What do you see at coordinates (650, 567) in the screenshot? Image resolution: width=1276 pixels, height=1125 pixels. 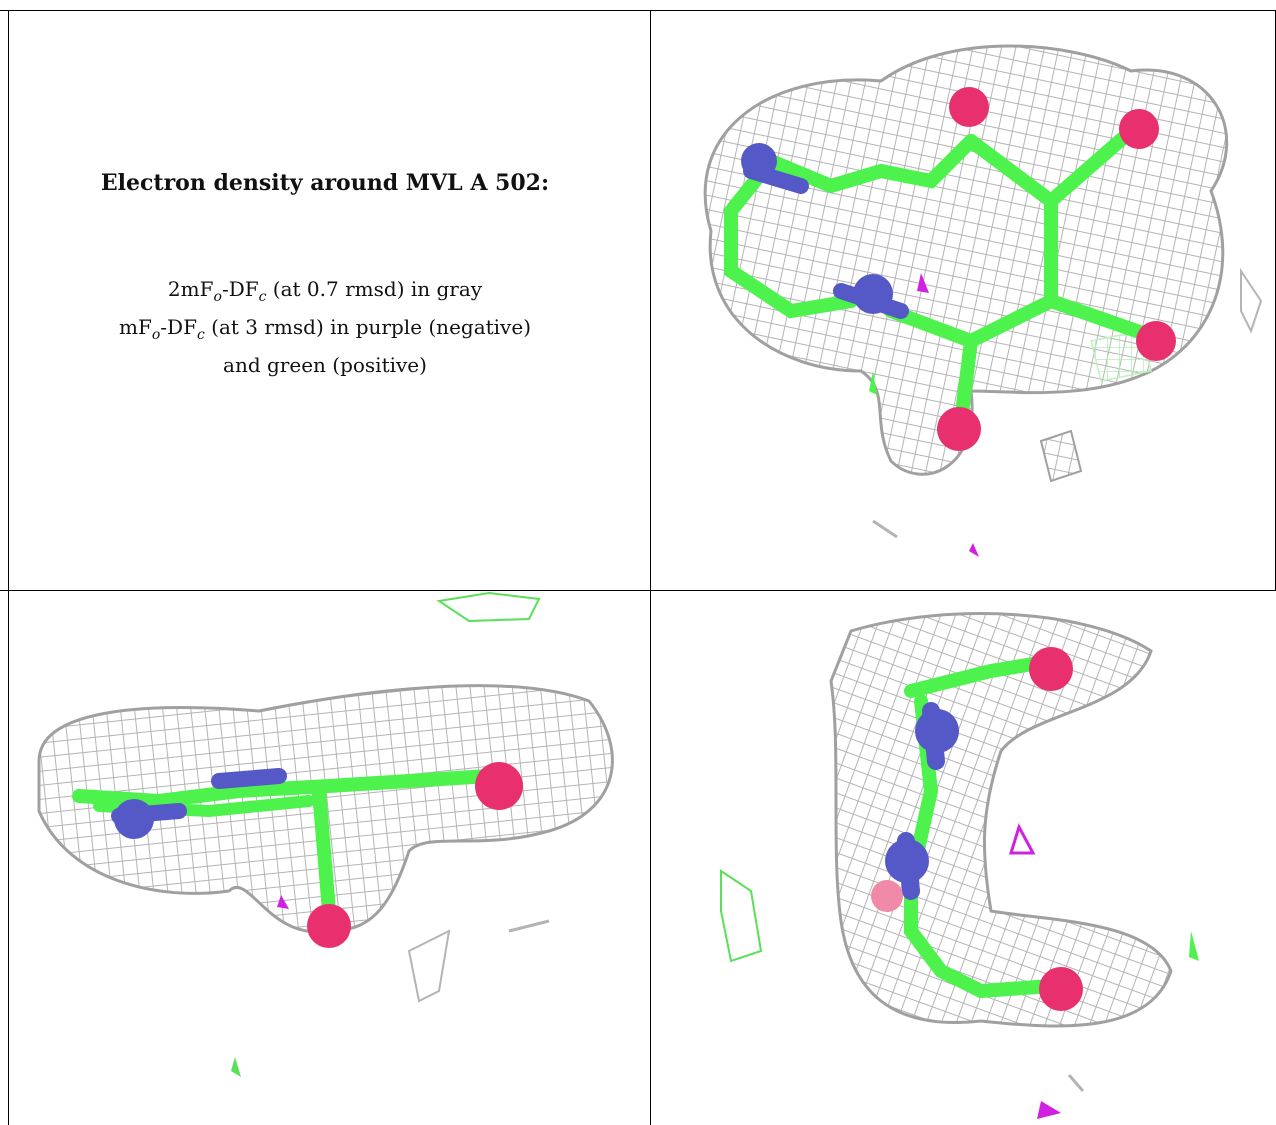 I see `border-center` at bounding box center [650, 567].